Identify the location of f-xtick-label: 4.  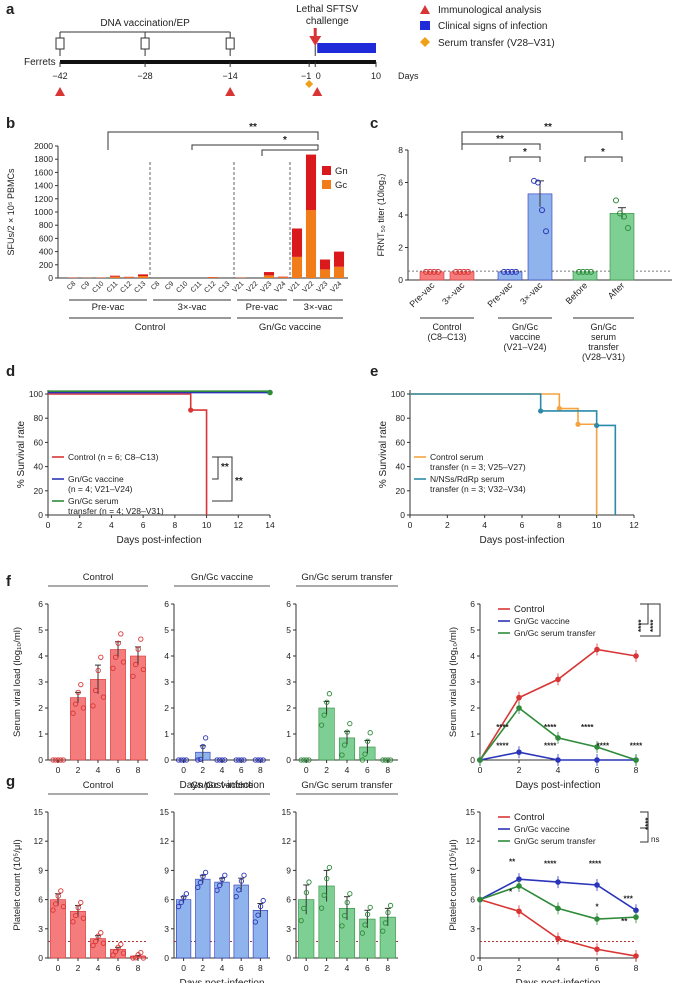
(98, 770).